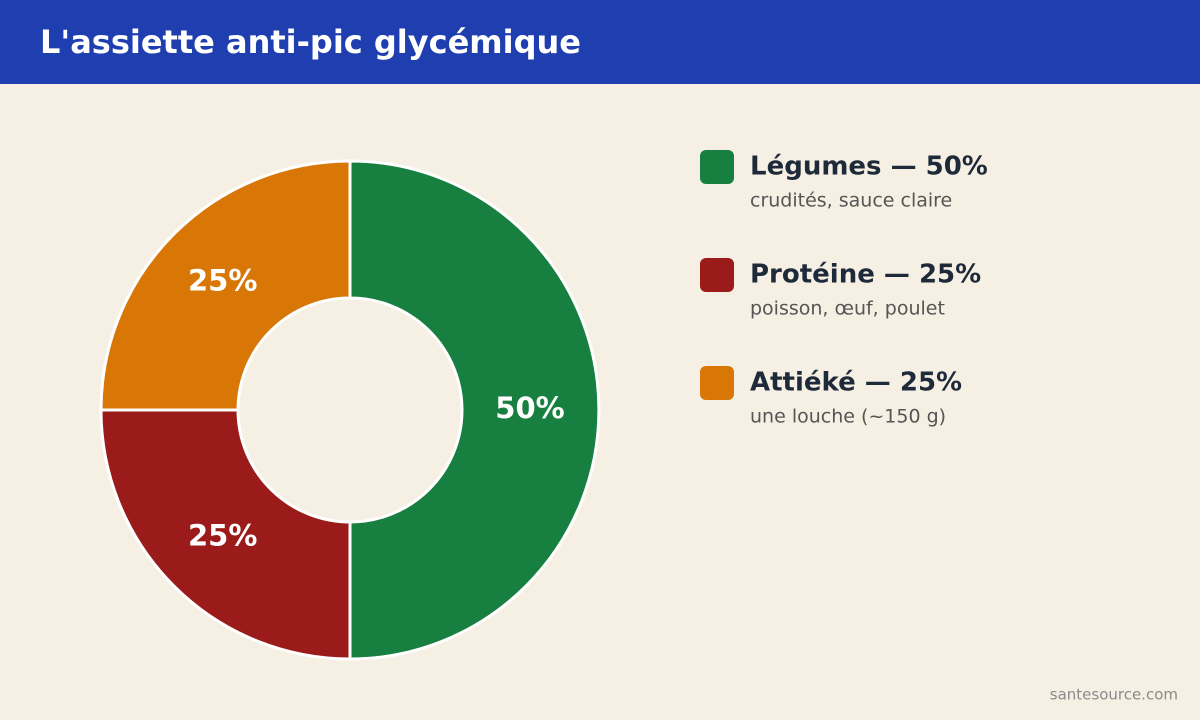 This screenshot has width=1200, height=720. Describe the element at coordinates (848, 417) in the screenshot. I see `legend-description: une louche (~150 g)` at that location.